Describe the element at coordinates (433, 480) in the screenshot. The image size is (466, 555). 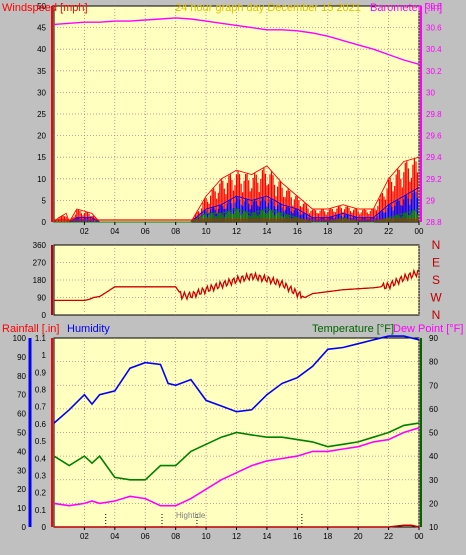
I see `temperature-tick-label: 30` at that location.